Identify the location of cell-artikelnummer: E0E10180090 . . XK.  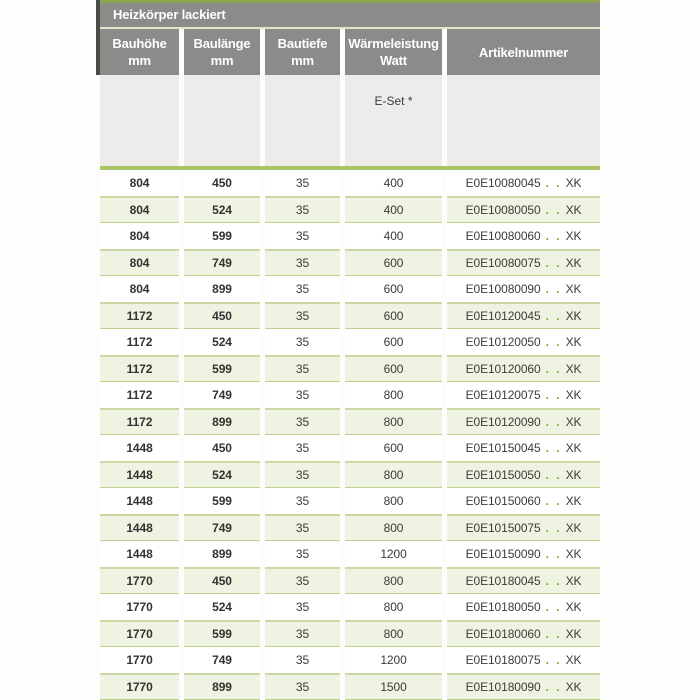
(523, 686).